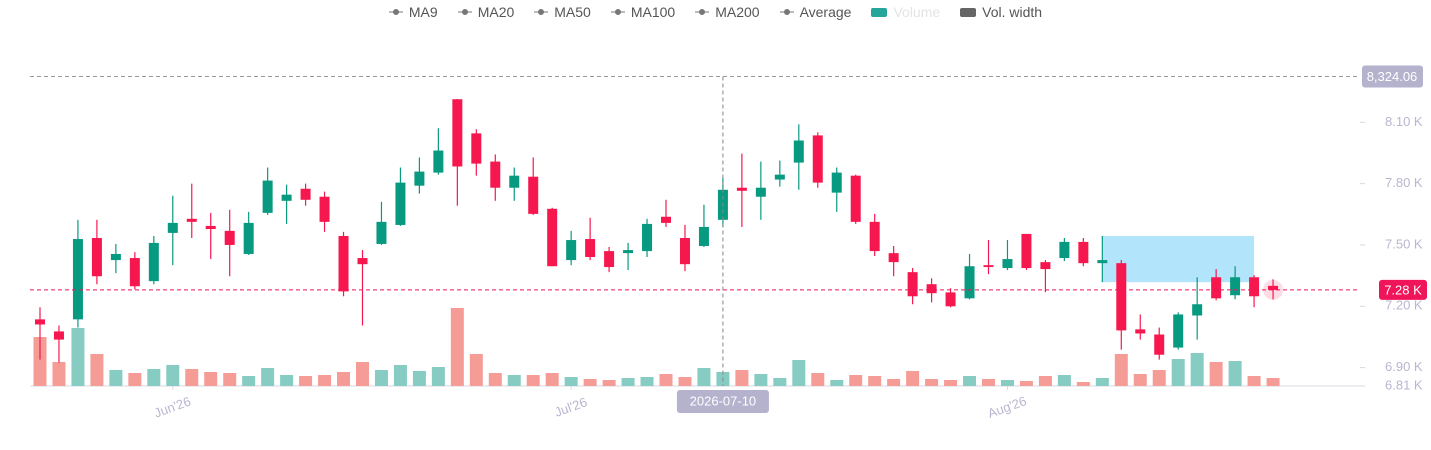  What do you see at coordinates (1404, 121) in the screenshot?
I see `y-tick-label: 8.10 K` at bounding box center [1404, 121].